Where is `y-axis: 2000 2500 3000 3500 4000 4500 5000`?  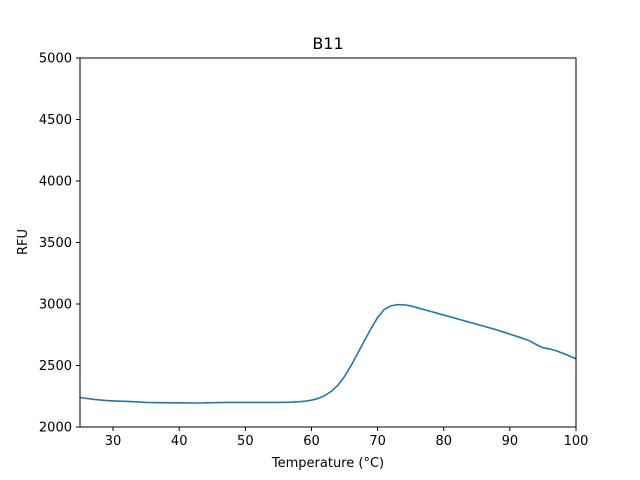
y-axis: 2000 2500 3000 3500 4000 4500 5000 is located at coordinates (59, 244).